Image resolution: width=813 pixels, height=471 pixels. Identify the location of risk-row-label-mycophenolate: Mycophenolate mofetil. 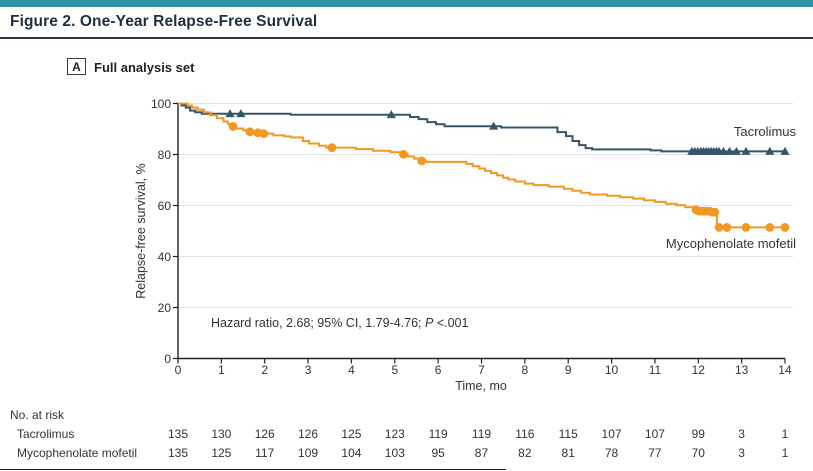
(77, 453).